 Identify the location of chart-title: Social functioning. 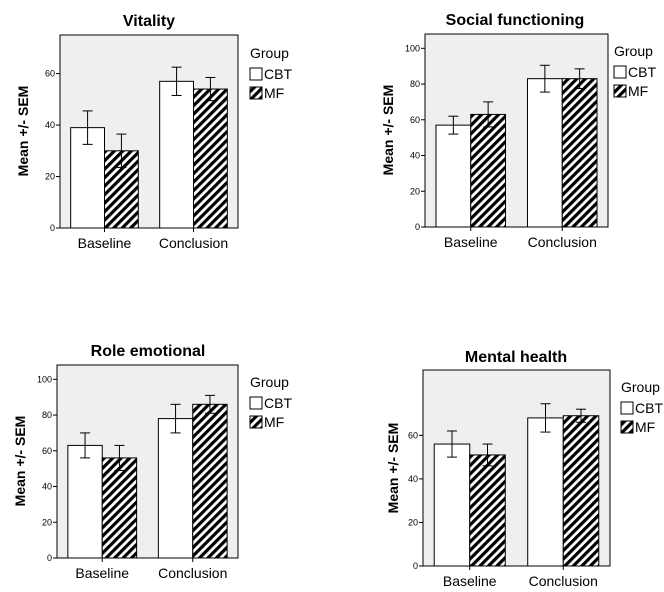
(515, 20).